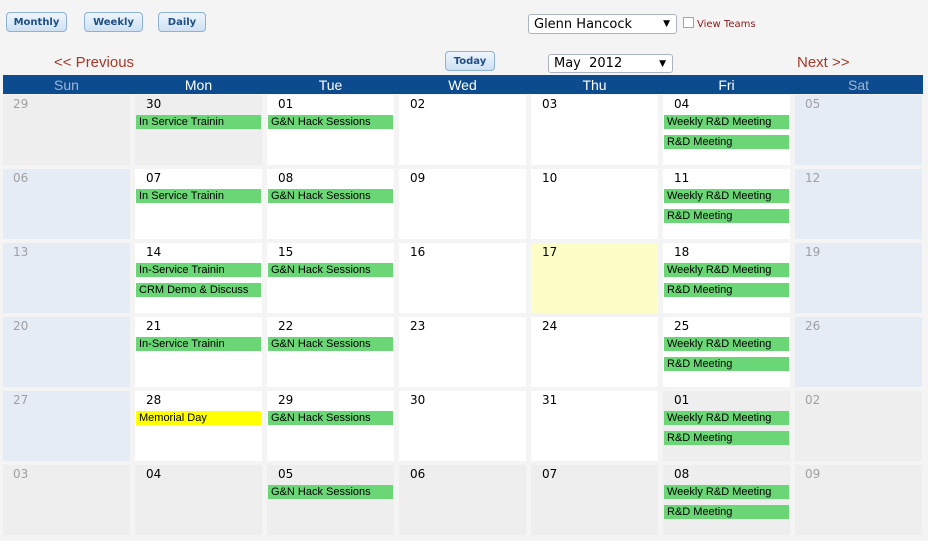 The height and width of the screenshot is (541, 928). Describe the element at coordinates (823, 62) in the screenshot. I see `next-link: Next >>` at that location.